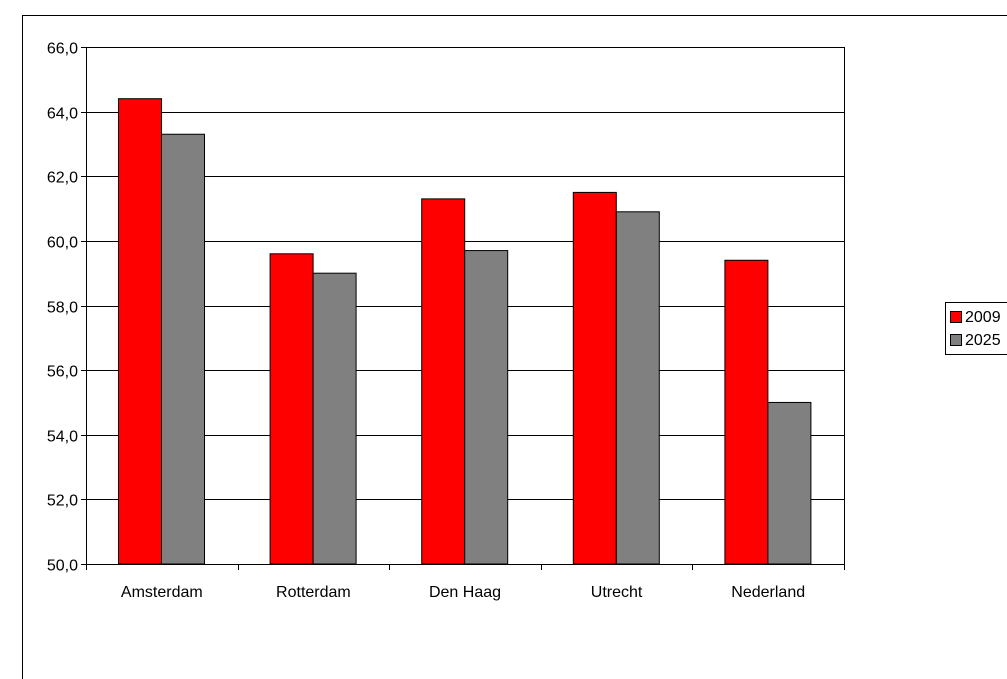 The height and width of the screenshot is (679, 1007). What do you see at coordinates (983, 340) in the screenshot?
I see `legend-label: 2025` at bounding box center [983, 340].